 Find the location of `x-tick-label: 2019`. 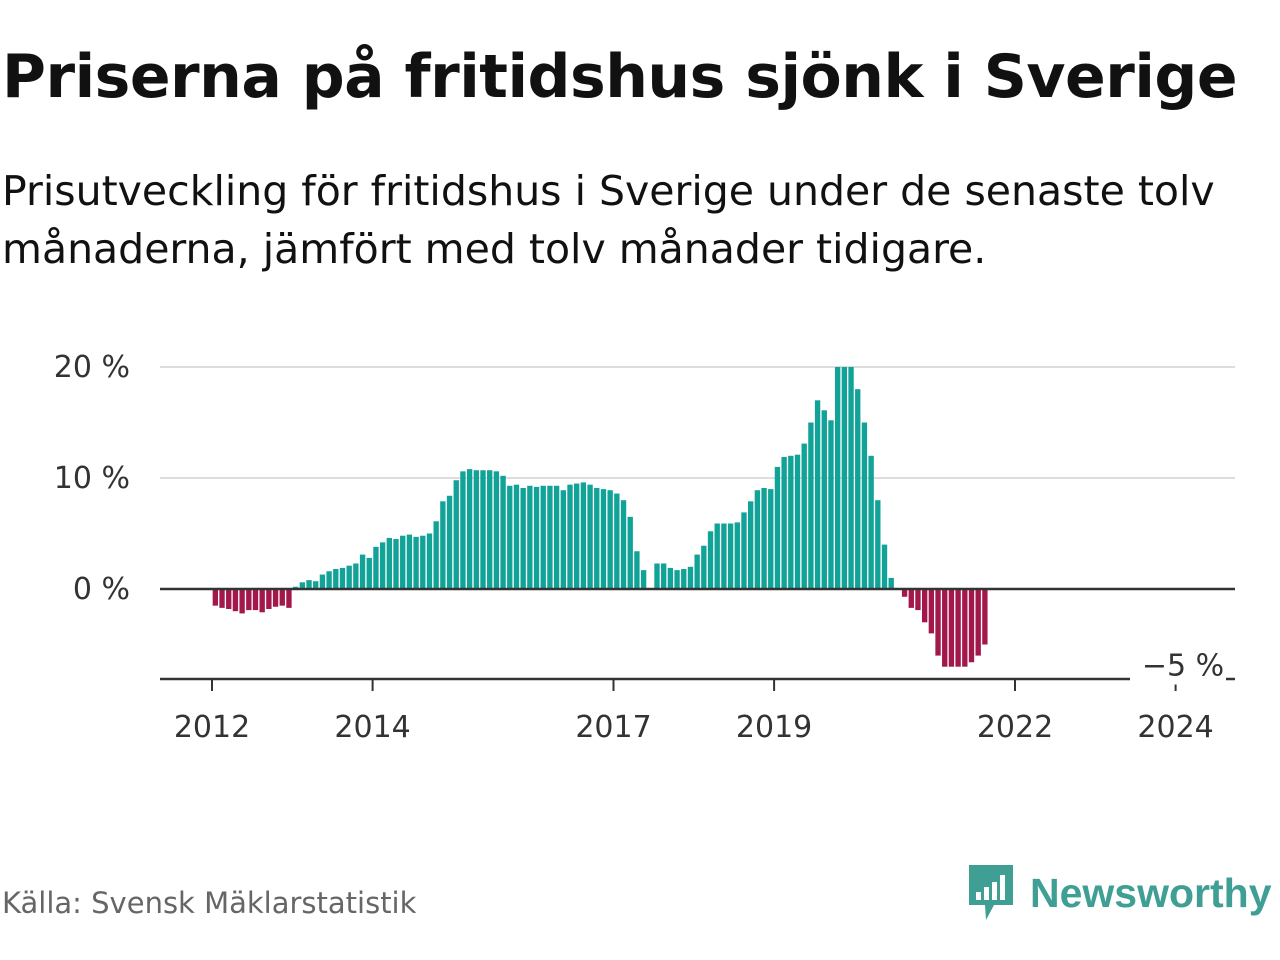

x-tick-label: 2019 is located at coordinates (774, 727).